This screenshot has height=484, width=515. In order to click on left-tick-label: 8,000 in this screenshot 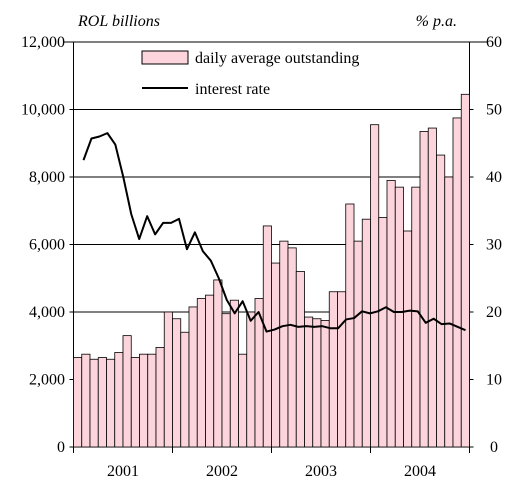, I will do `click(47, 177)`.